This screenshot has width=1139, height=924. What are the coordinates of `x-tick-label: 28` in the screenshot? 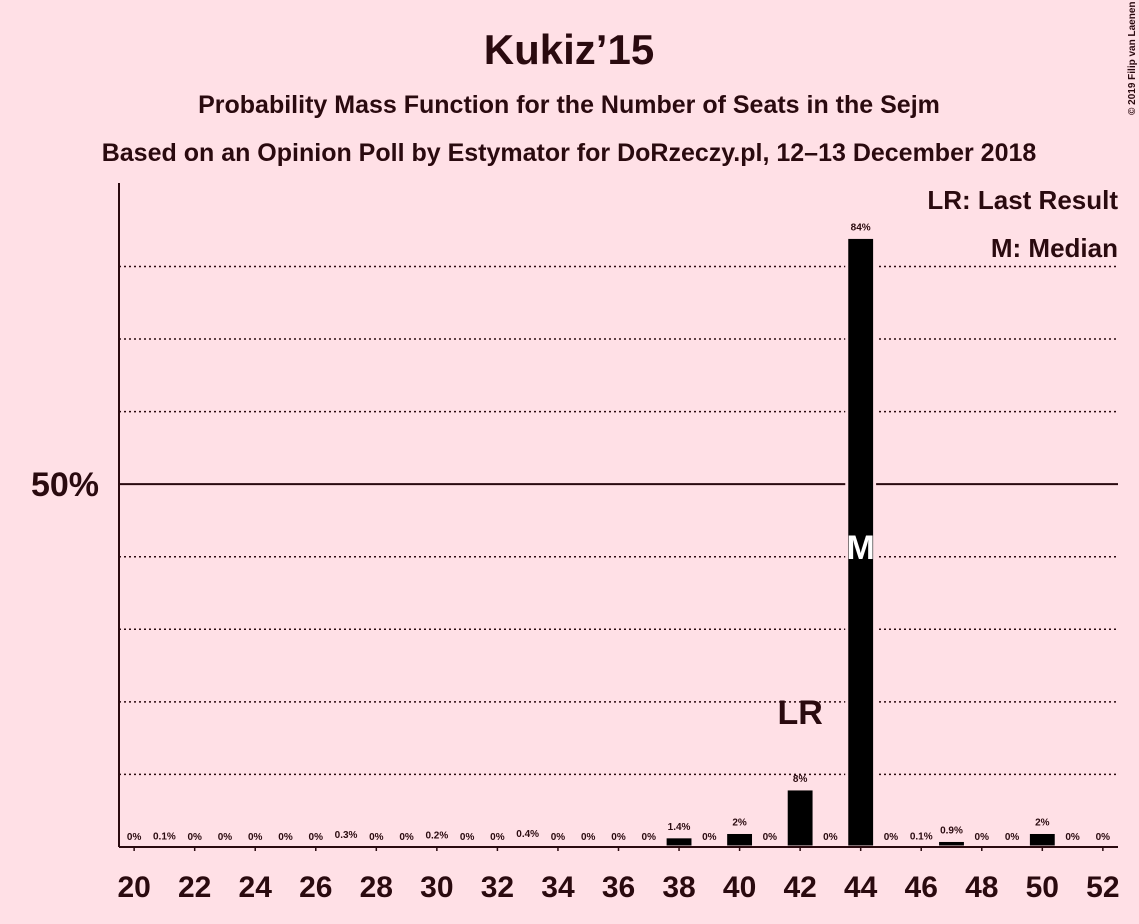 It's located at (376, 887).